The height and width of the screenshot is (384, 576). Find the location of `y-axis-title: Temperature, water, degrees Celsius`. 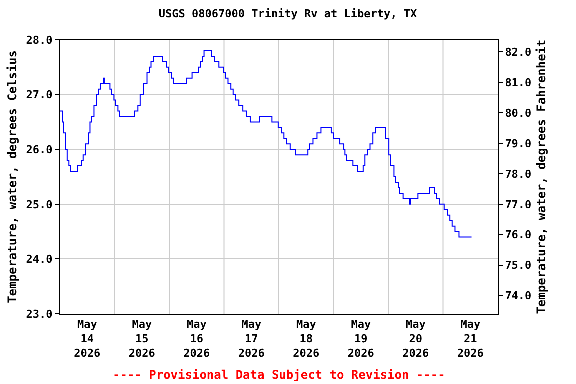

y-axis-title: Temperature, water, degrees Celsius is located at coordinates (13, 177).